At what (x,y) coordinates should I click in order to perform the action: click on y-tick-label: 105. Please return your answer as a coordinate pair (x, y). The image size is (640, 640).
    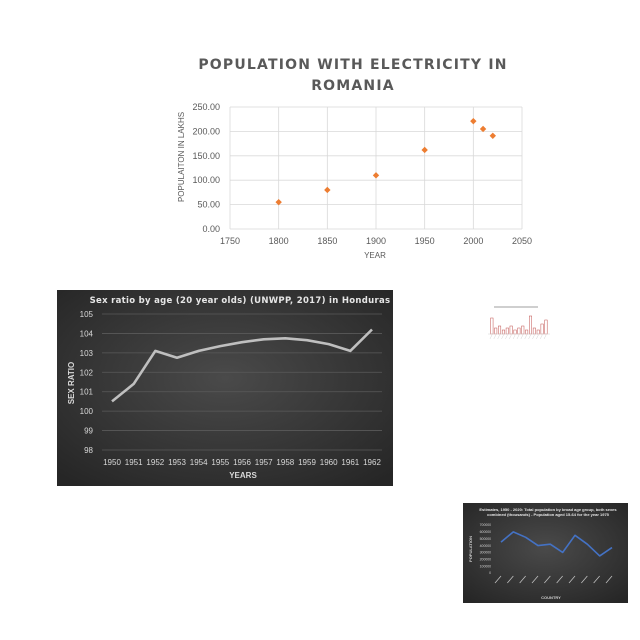
    Looking at the image, I should click on (87, 314).